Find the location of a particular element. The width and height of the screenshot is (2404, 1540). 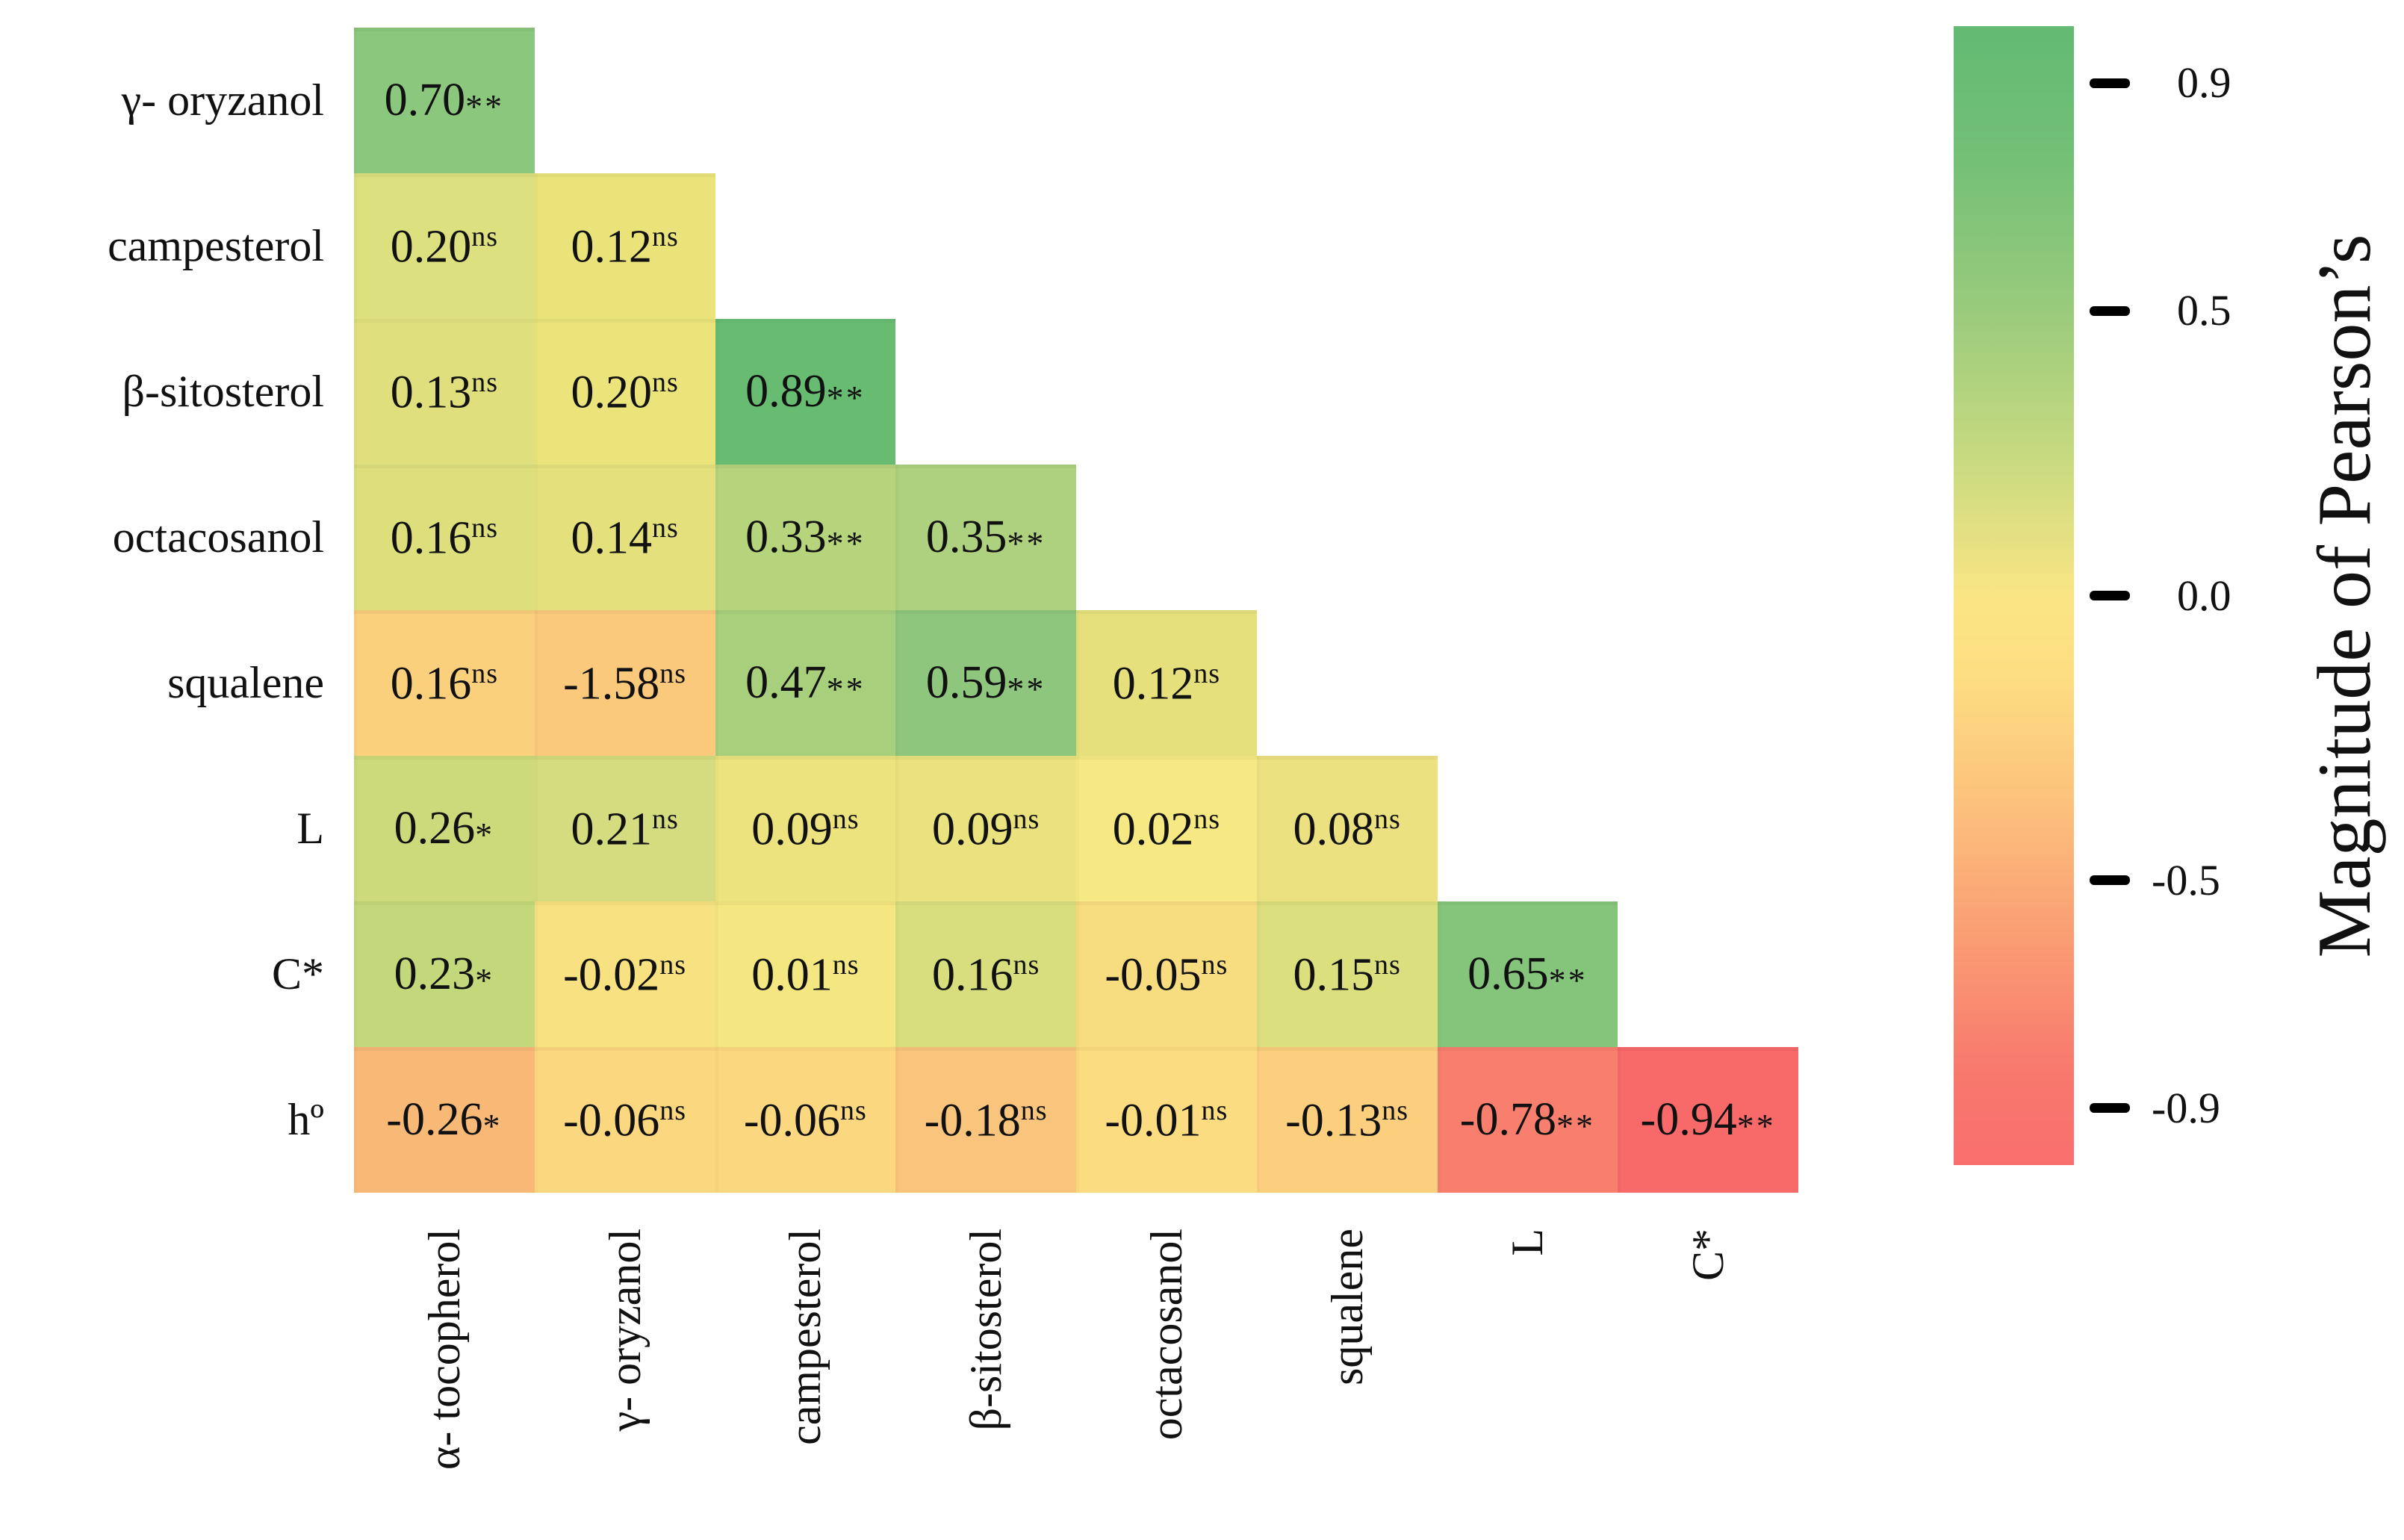

heatmap-cell: -0.05ns is located at coordinates (1166, 974).